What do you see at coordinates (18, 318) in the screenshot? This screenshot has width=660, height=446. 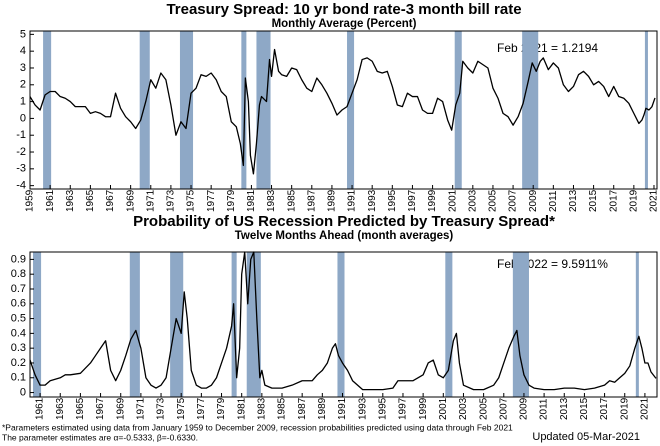 I see `y-tick-label: 0.5` at bounding box center [18, 318].